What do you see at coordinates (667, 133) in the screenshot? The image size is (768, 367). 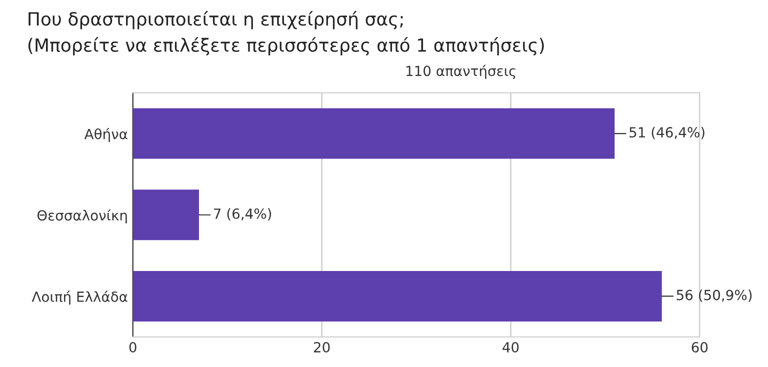 I see `data-label: 51 (46,4%)` at bounding box center [667, 133].